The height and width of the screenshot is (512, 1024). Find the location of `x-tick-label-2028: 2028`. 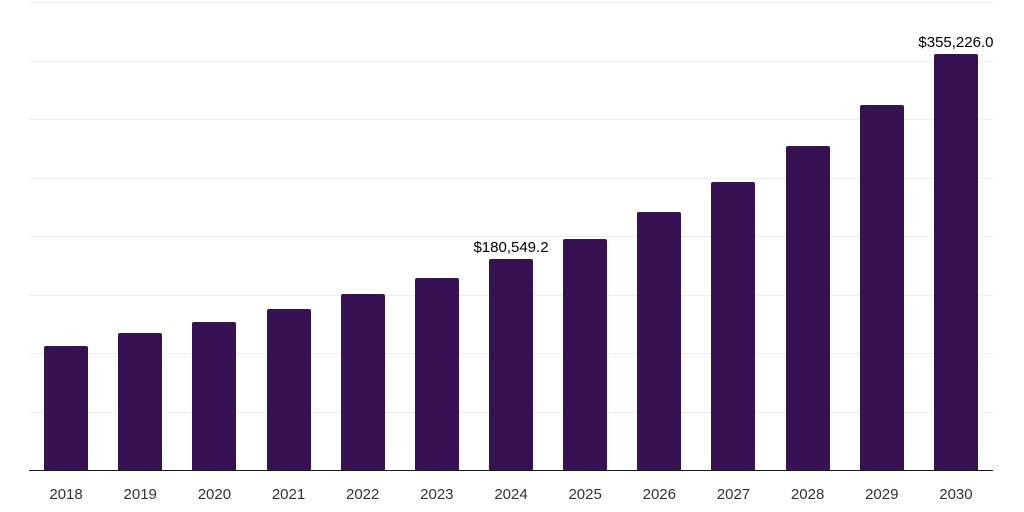

x-tick-label-2028: 2028 is located at coordinates (807, 494).